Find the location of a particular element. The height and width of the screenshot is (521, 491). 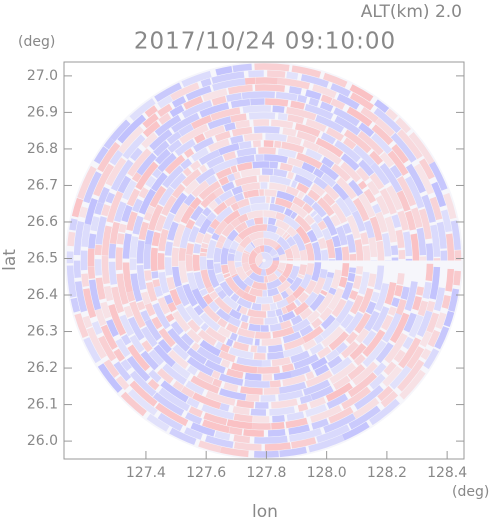

y-tick-label: 26.5 is located at coordinates (42, 258).